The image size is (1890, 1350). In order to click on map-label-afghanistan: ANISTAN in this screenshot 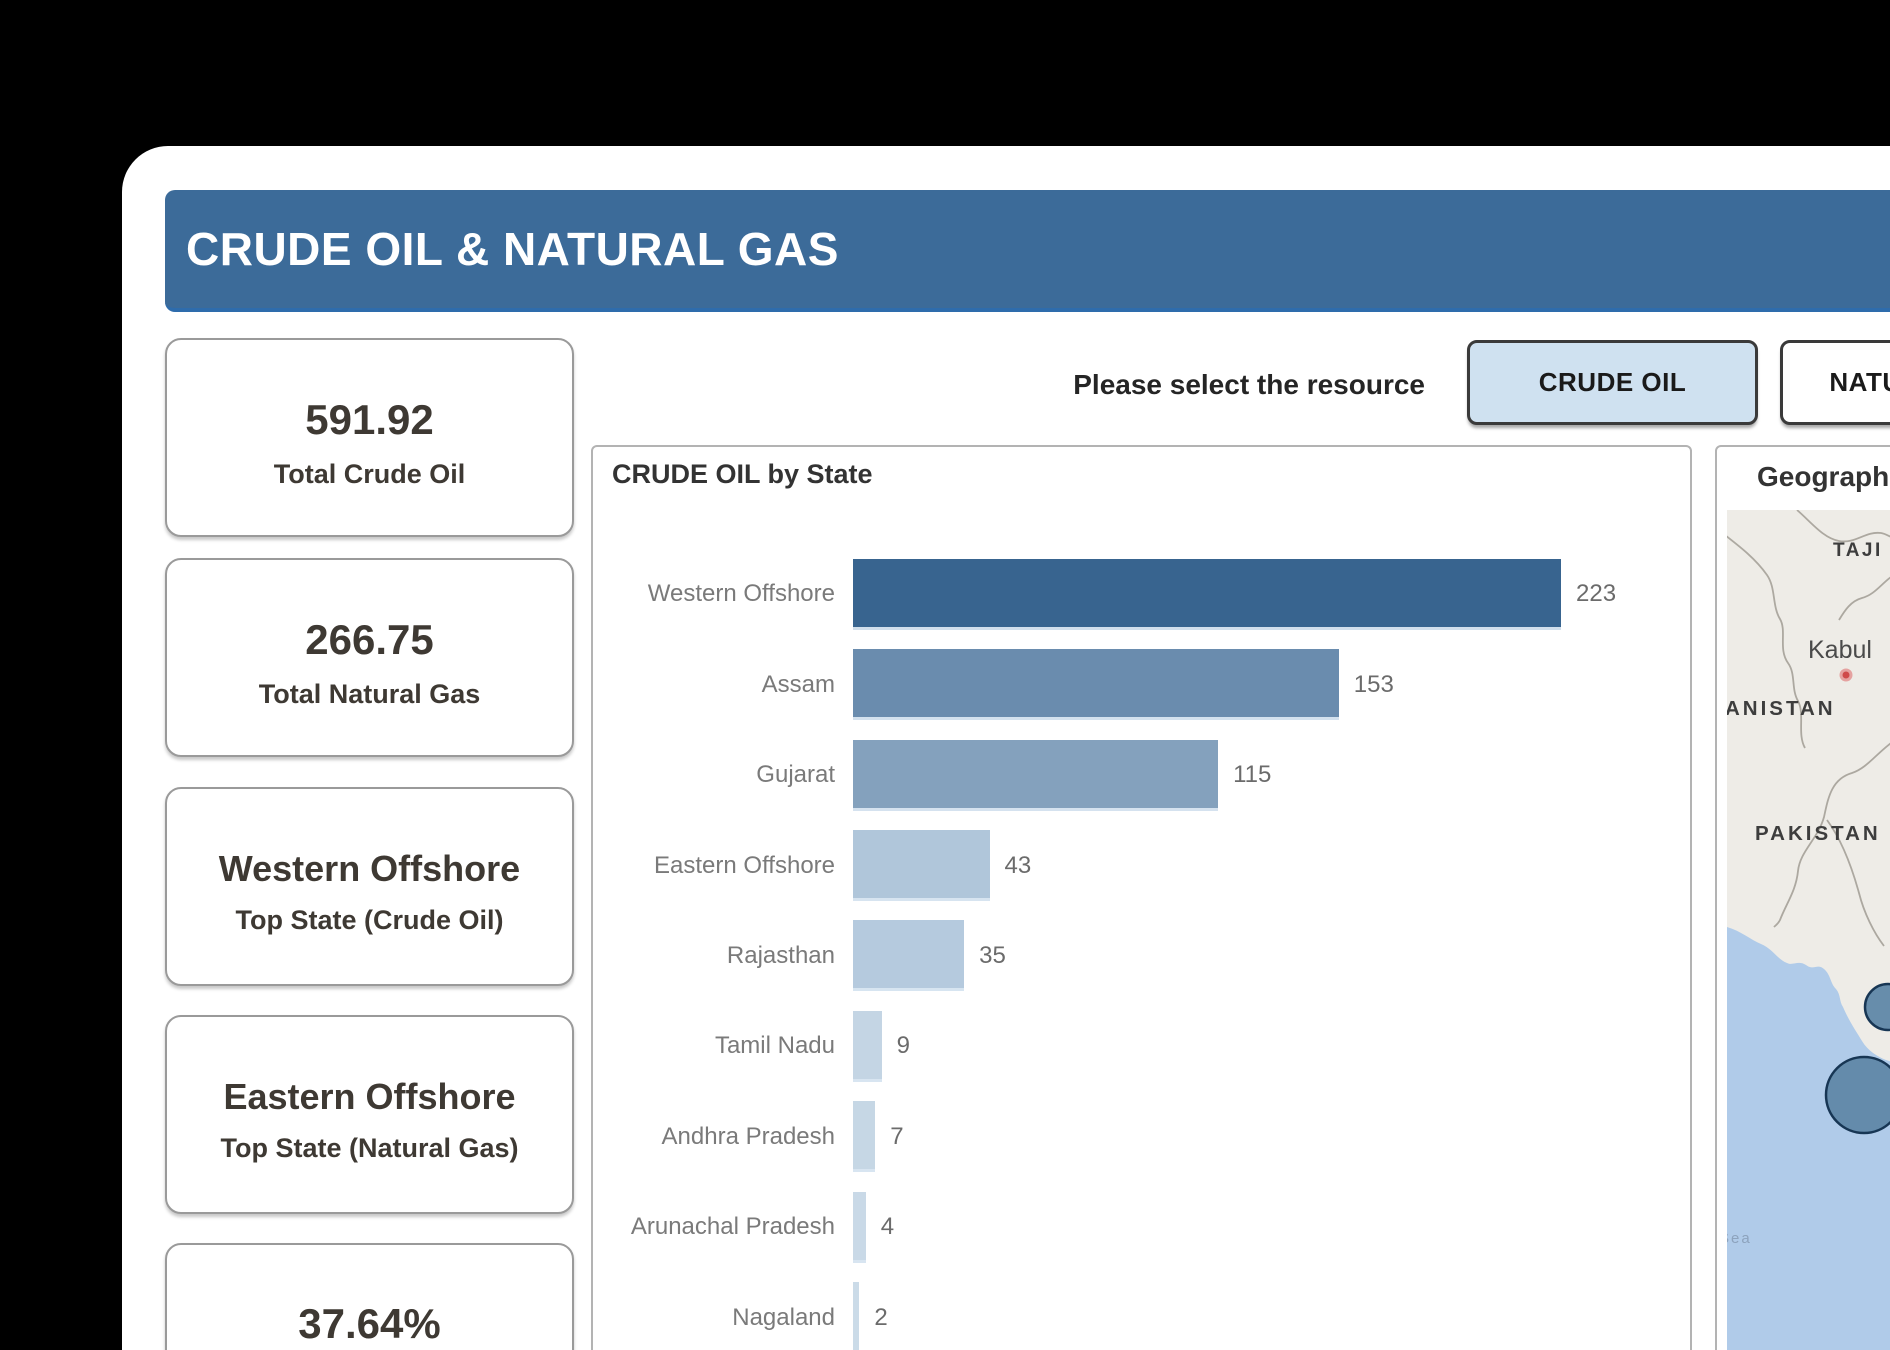, I will do `click(1781, 708)`.